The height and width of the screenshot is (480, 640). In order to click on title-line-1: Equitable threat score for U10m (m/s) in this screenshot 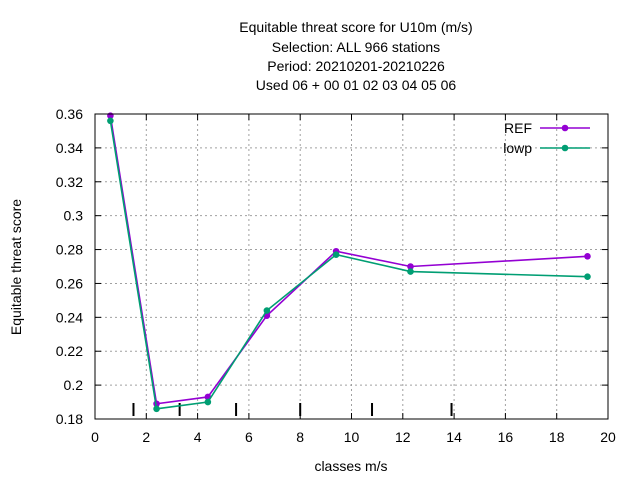, I will do `click(355, 27)`.